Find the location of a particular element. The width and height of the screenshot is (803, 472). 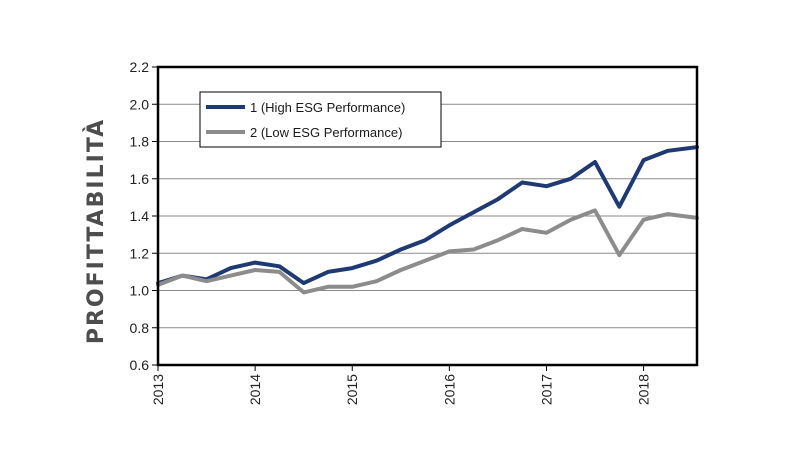

y-axis-ticks: 0.6 0.8 1.0 1.2 1.4 1.6 1.8 2.0 2.2 is located at coordinates (144, 216).